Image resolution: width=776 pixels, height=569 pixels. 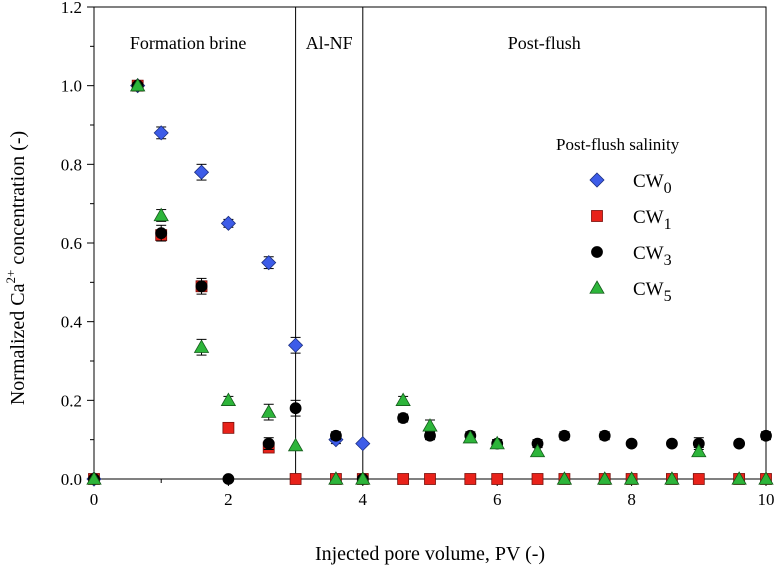 What do you see at coordinates (18, 344) in the screenshot?
I see `y-axis-title-prefix: Normalized Ca` at bounding box center [18, 344].